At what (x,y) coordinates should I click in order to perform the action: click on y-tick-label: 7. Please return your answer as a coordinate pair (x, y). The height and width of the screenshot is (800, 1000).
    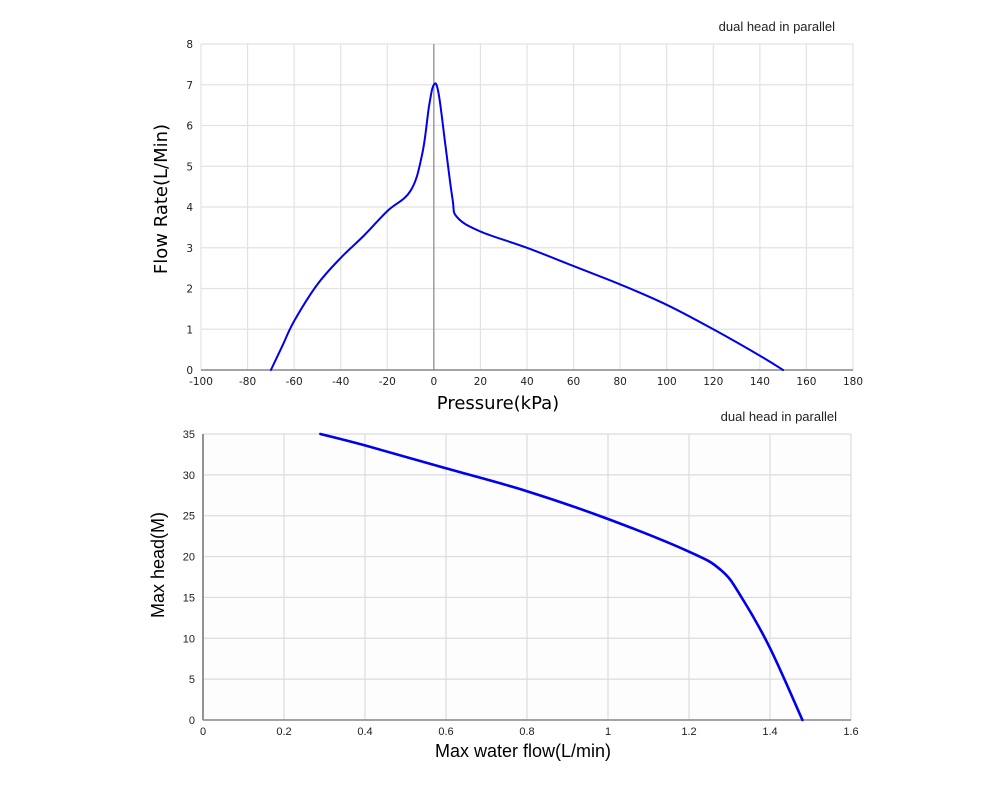
    Looking at the image, I should click on (189, 86).